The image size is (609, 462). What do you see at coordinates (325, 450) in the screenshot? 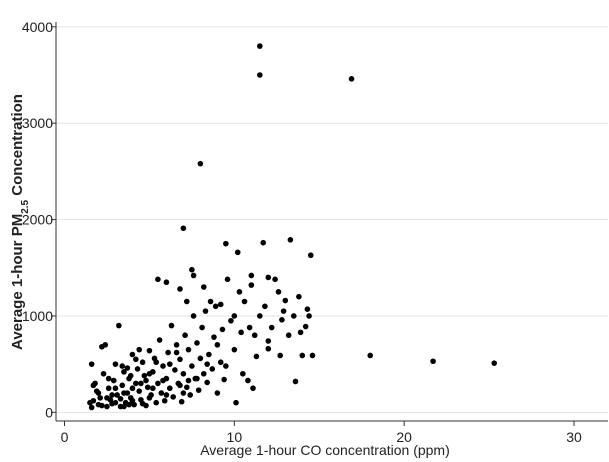
I see `x-axis-label: Average 1-hour CO concentration (ppm)` at bounding box center [325, 450].